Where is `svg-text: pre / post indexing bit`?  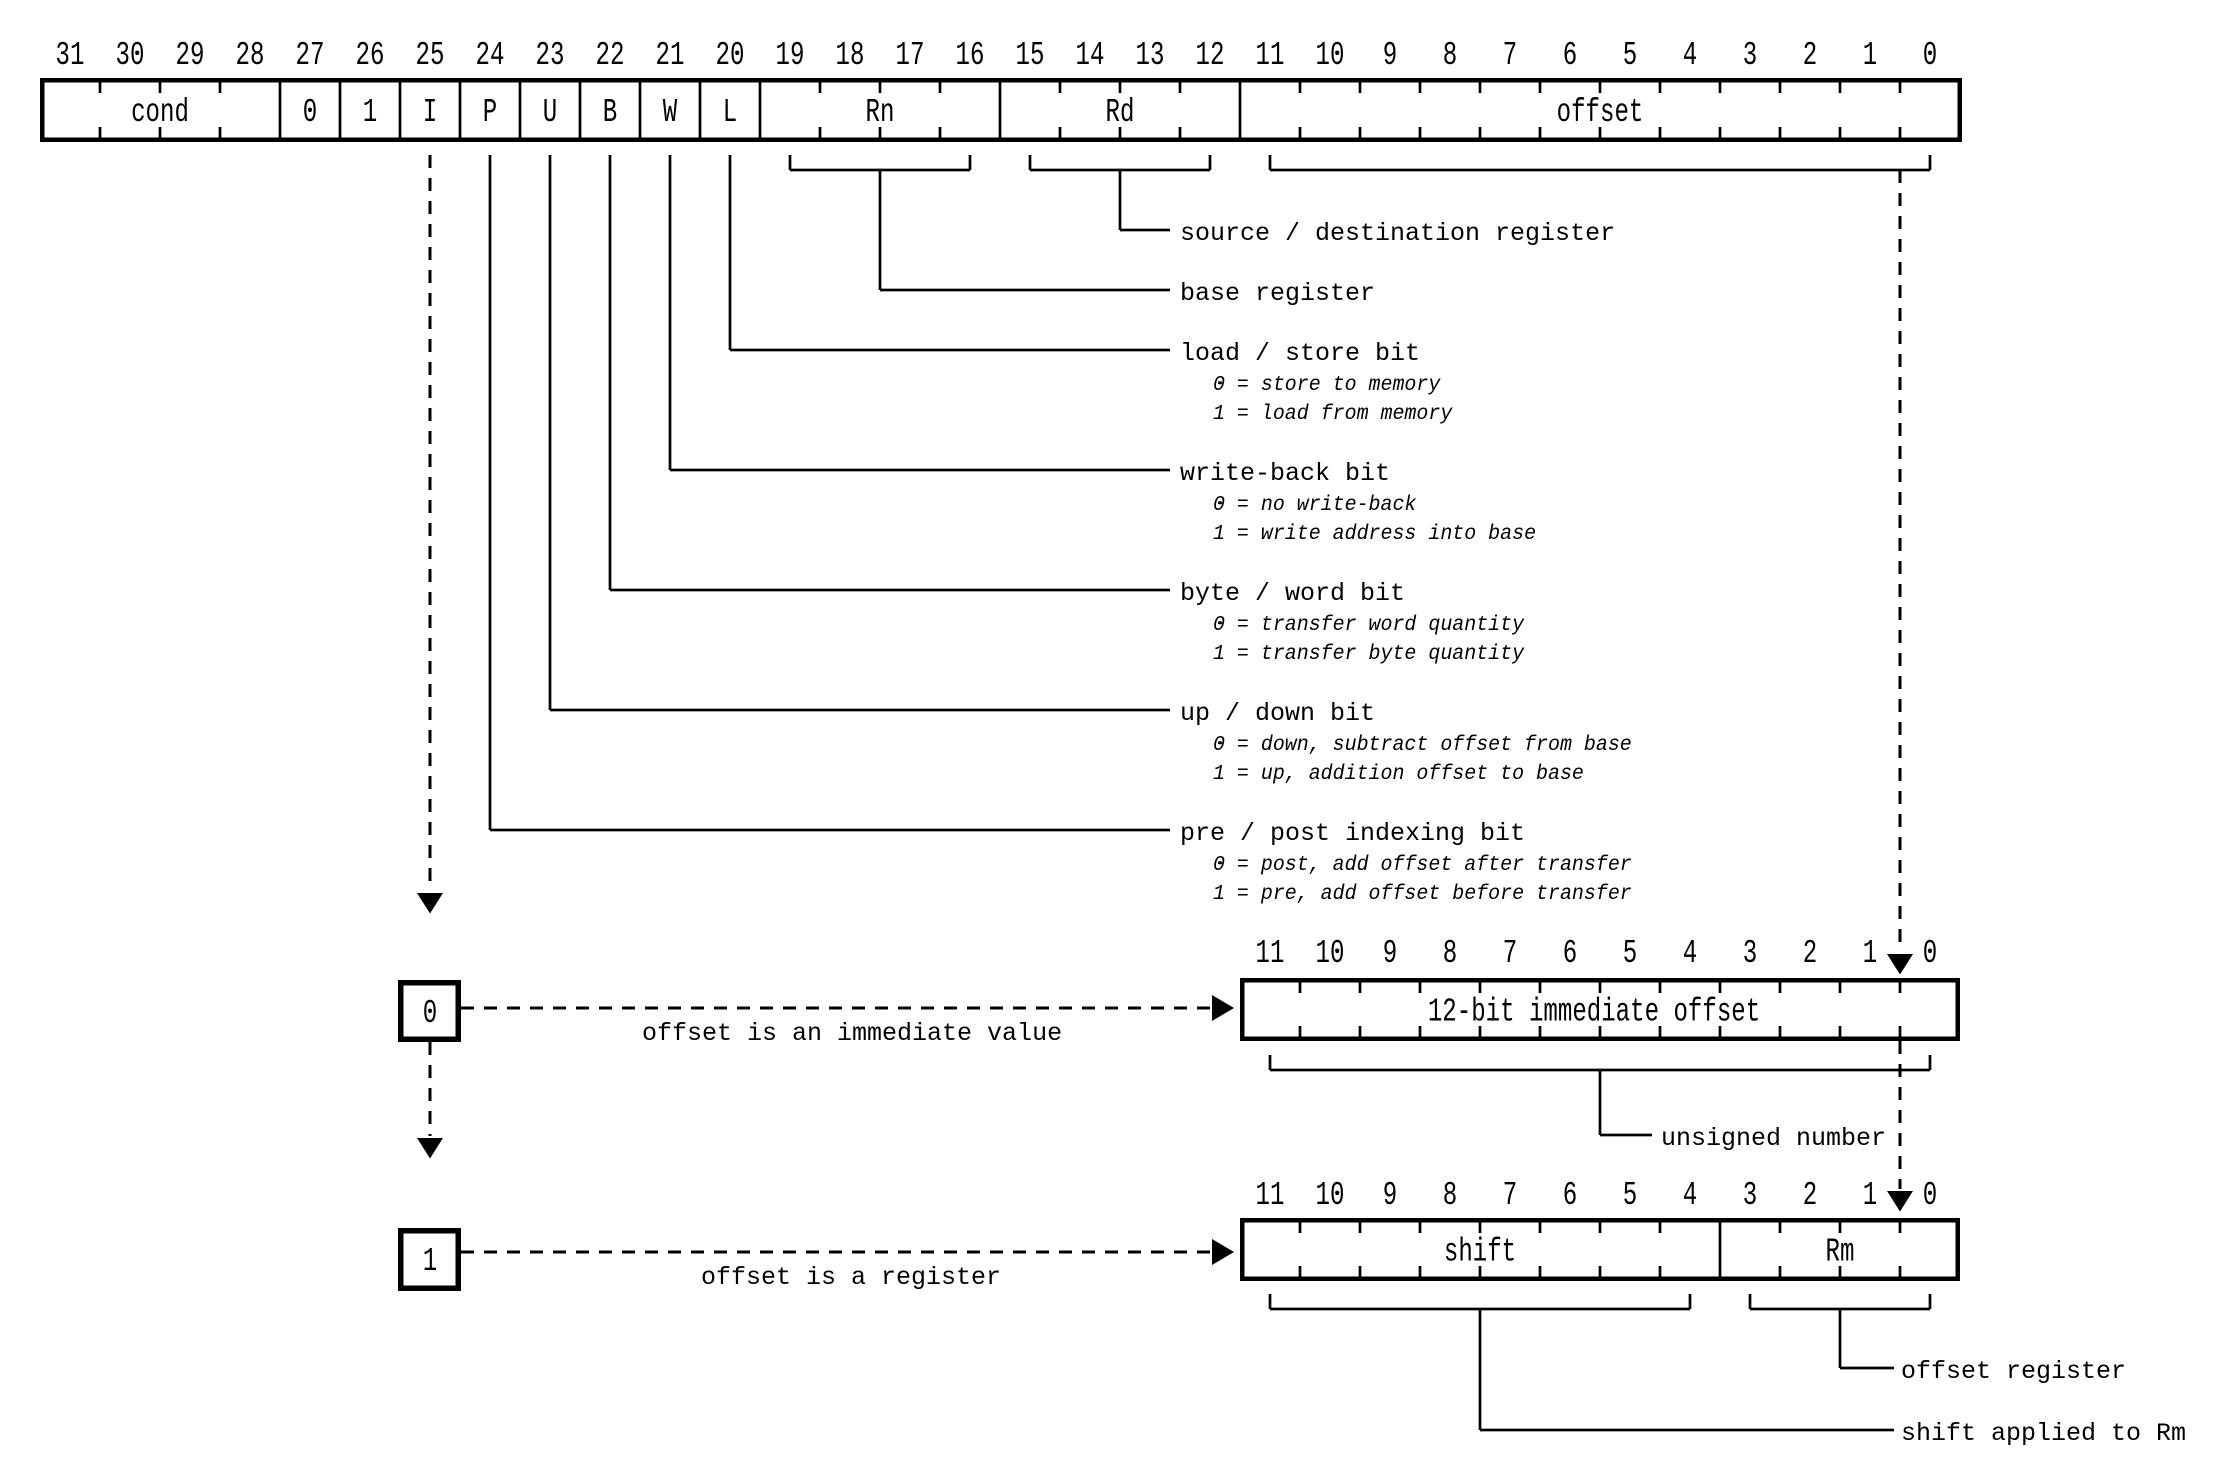 svg-text: pre / post indexing bit is located at coordinates (1352, 833).